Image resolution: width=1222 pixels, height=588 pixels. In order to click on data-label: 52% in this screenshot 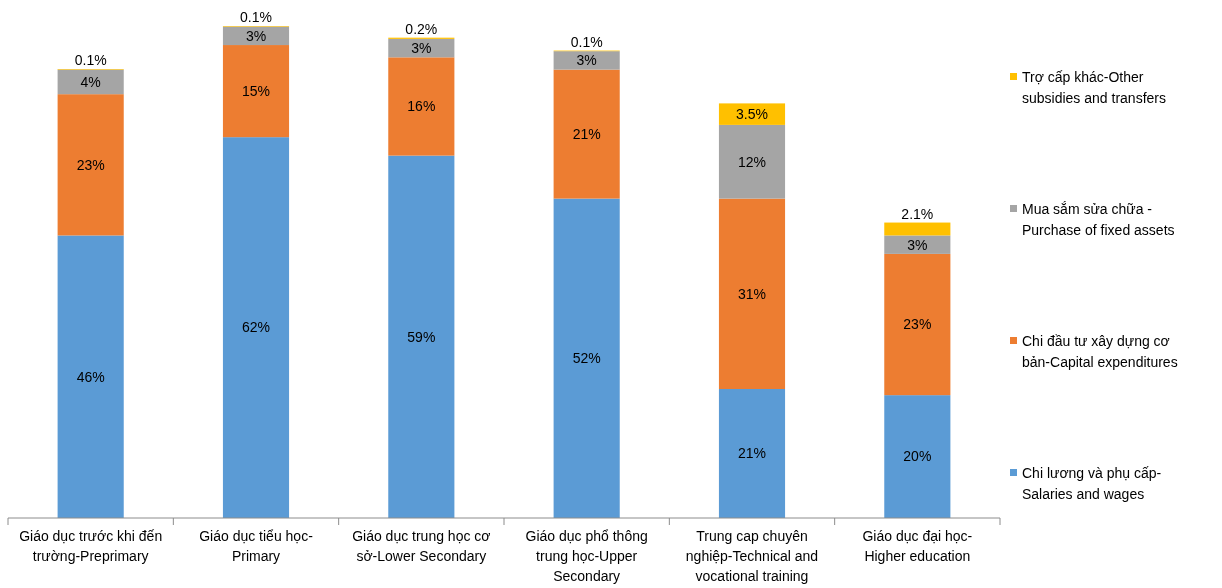, I will do `click(586, 358)`.